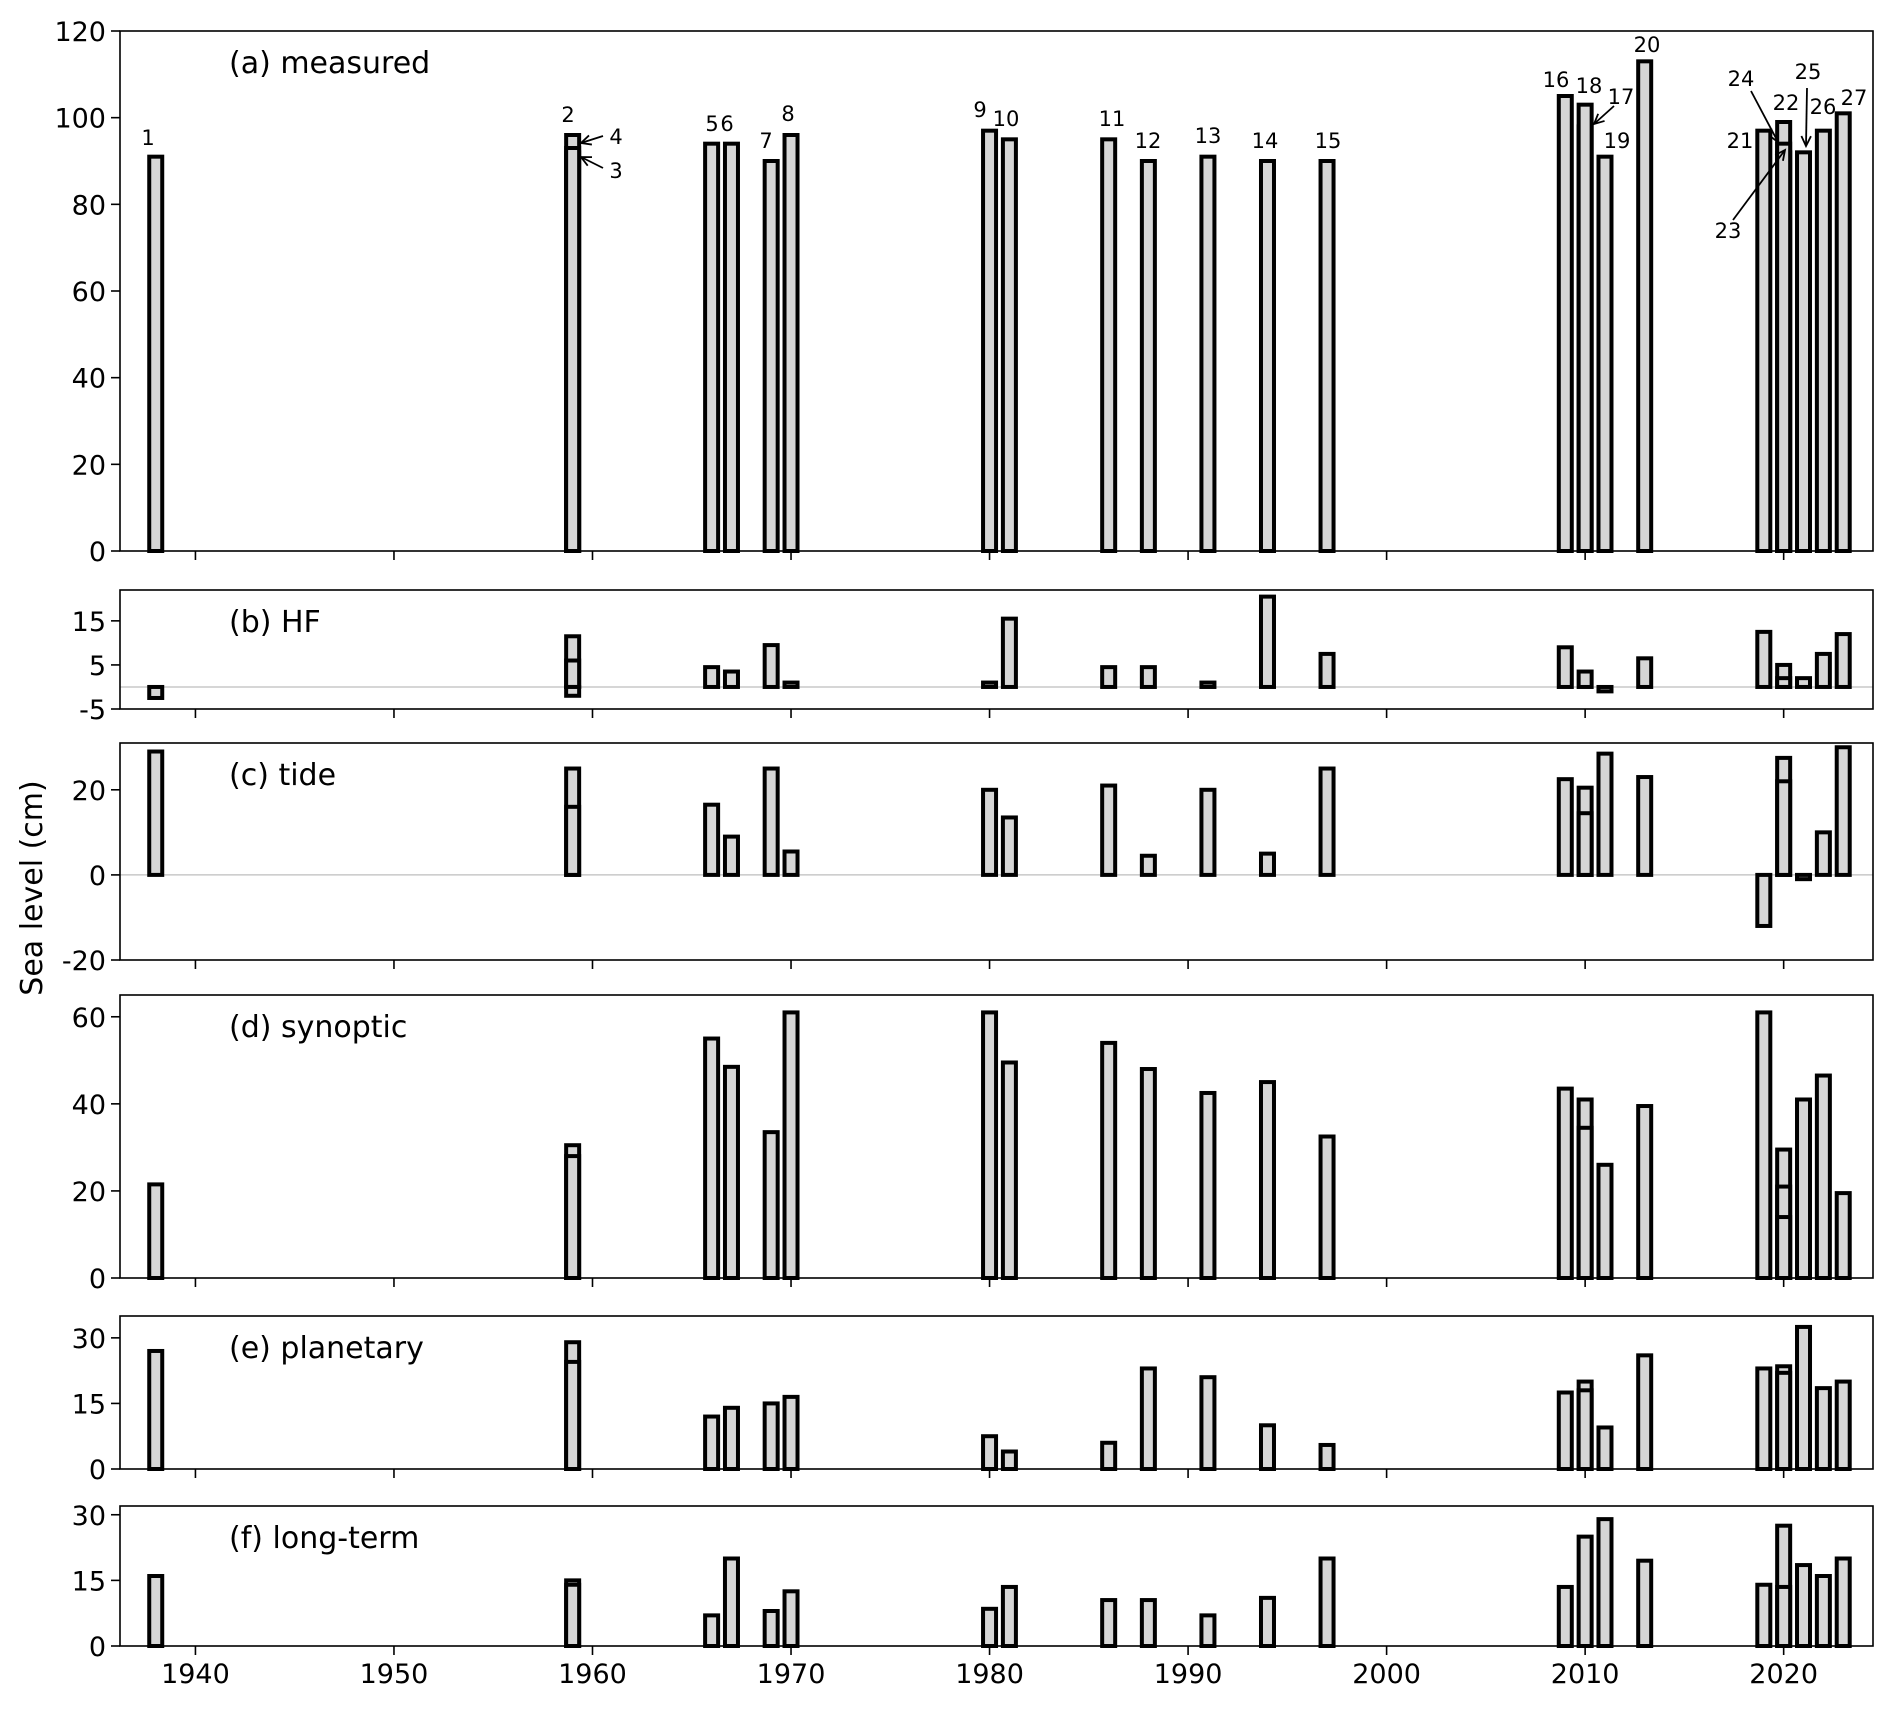 Image resolution: width=1892 pixels, height=1709 pixels. I want to click on event-label: 2, so click(567, 115).